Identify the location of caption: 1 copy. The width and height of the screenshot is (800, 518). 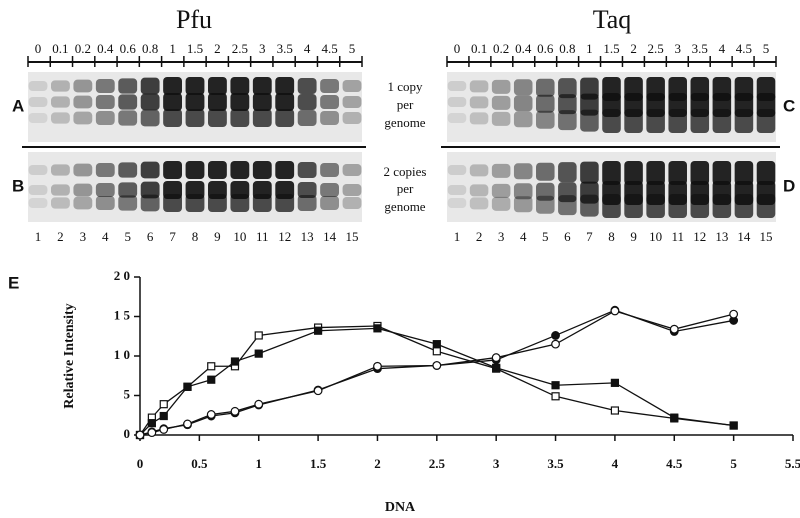
(405, 86).